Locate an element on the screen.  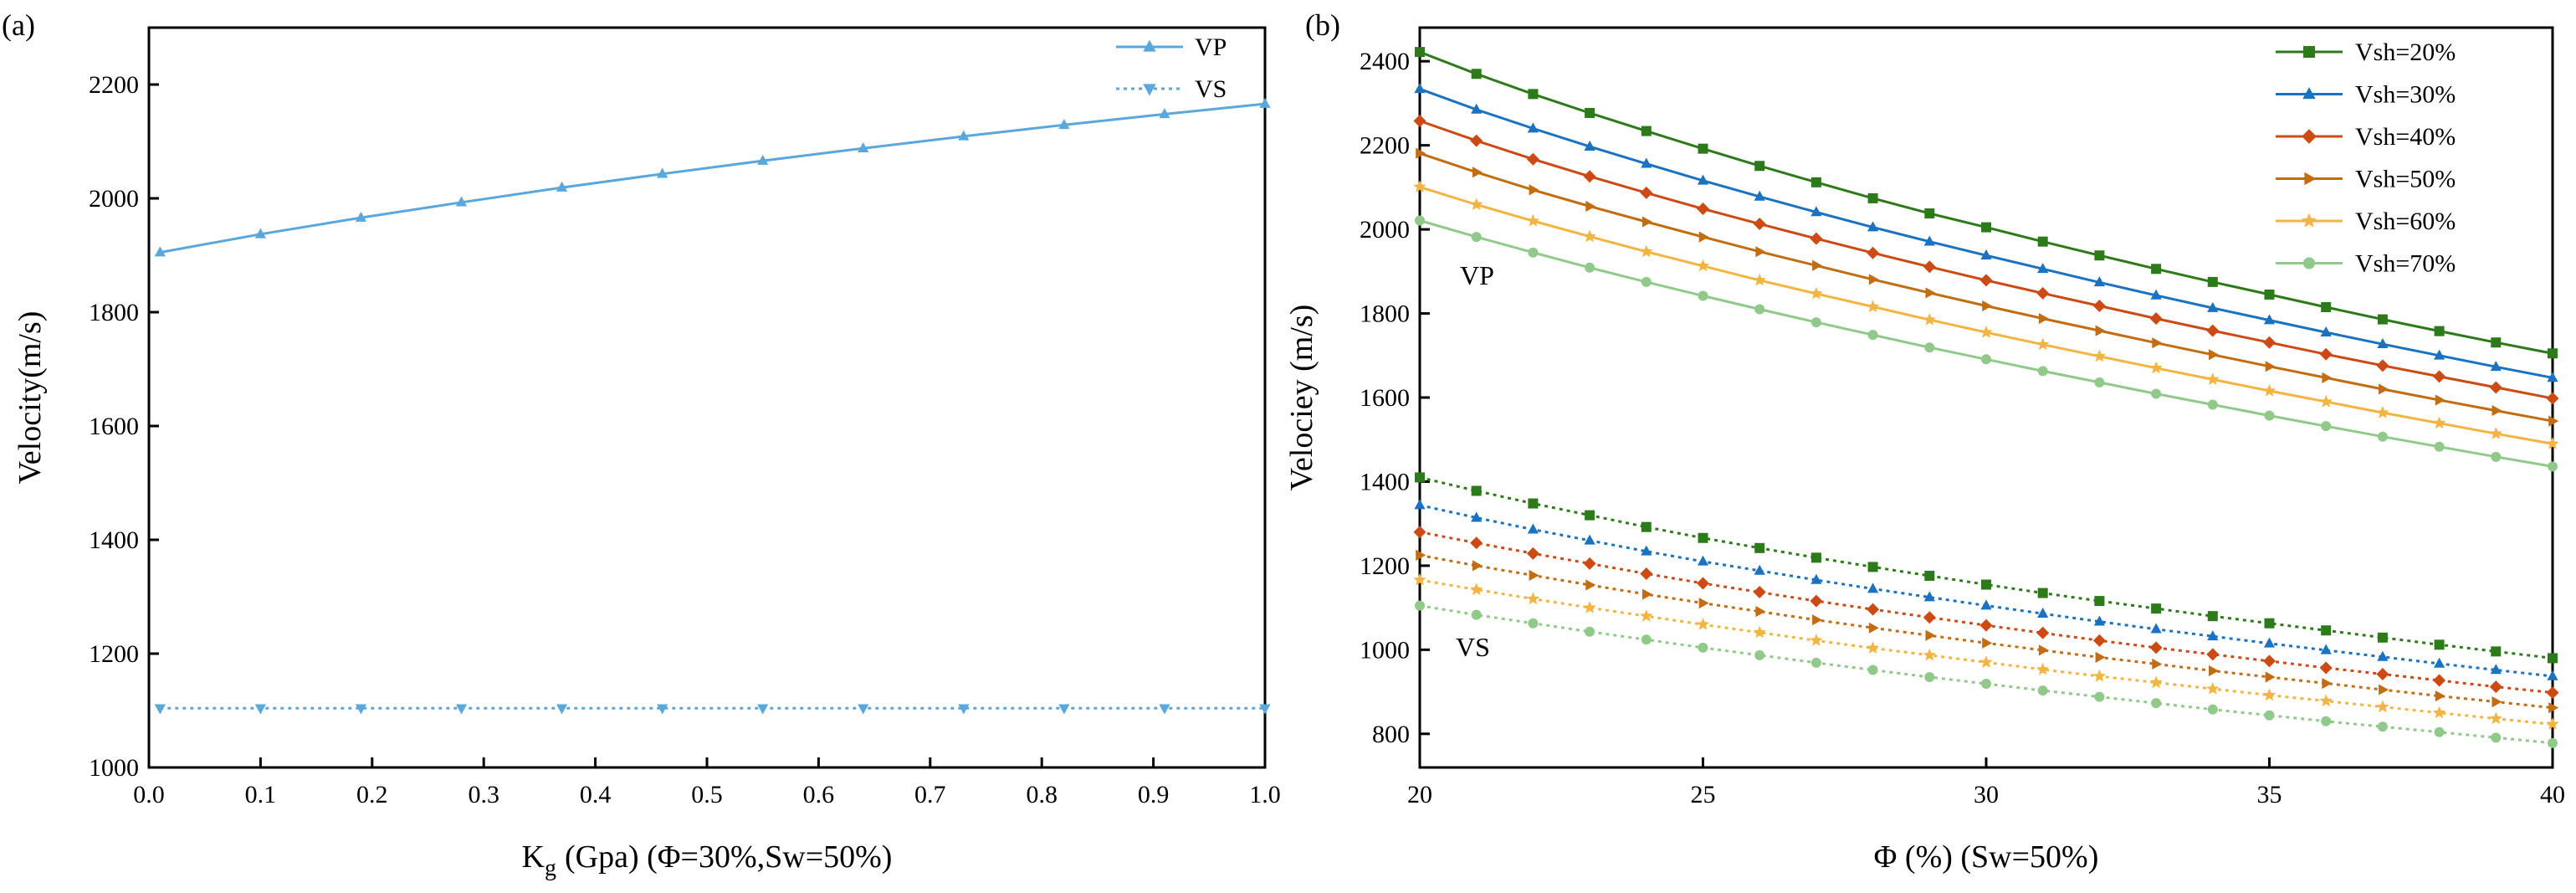
panel-b-x-tick-label: 25 is located at coordinates (1704, 794).